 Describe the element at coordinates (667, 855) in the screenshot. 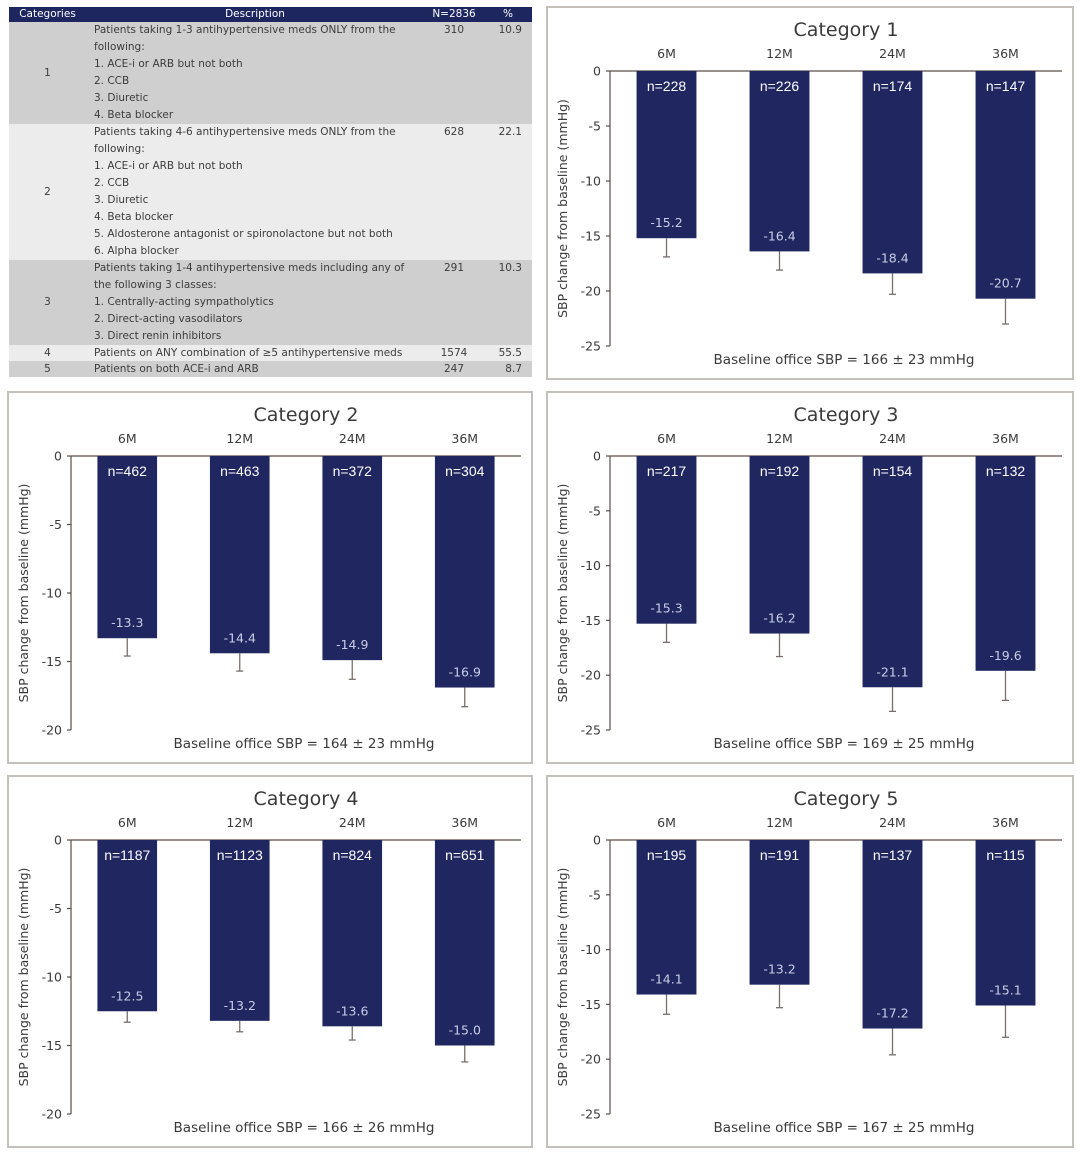

I see `sample-size-label: n=195` at that location.